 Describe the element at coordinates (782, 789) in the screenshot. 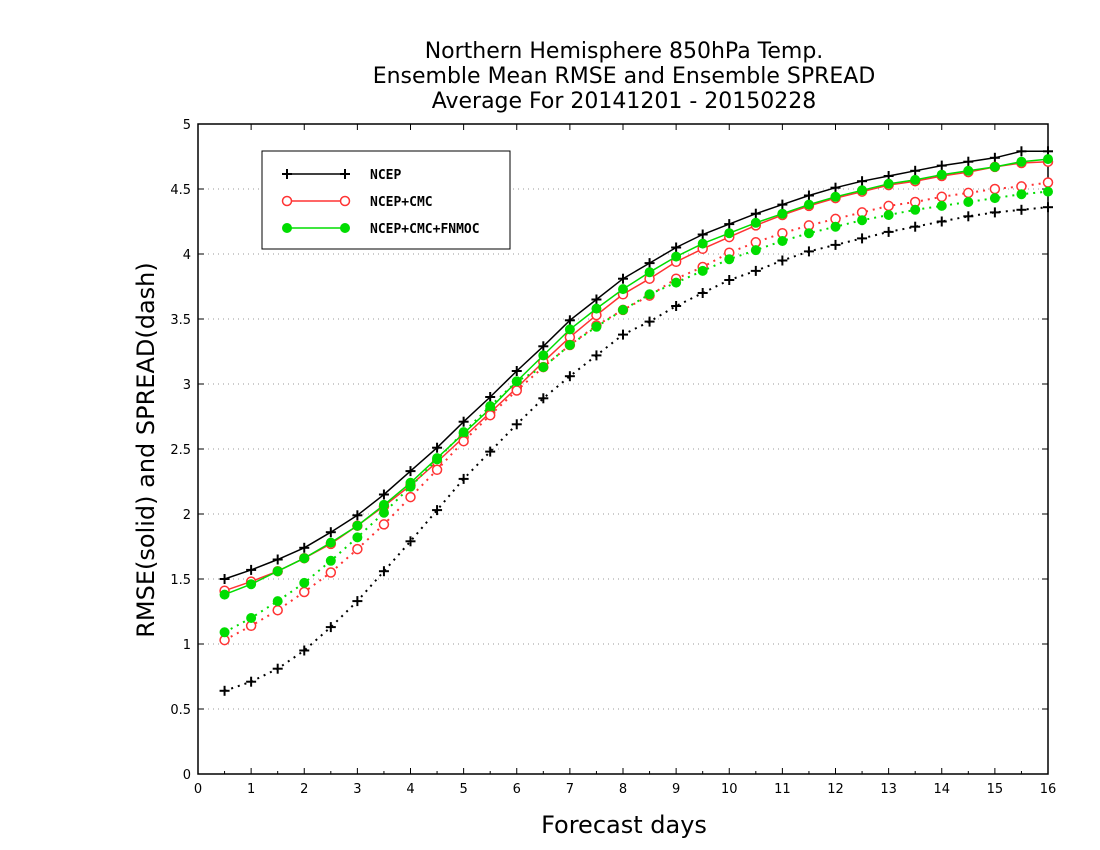

I see `x-tick-label: 11` at that location.